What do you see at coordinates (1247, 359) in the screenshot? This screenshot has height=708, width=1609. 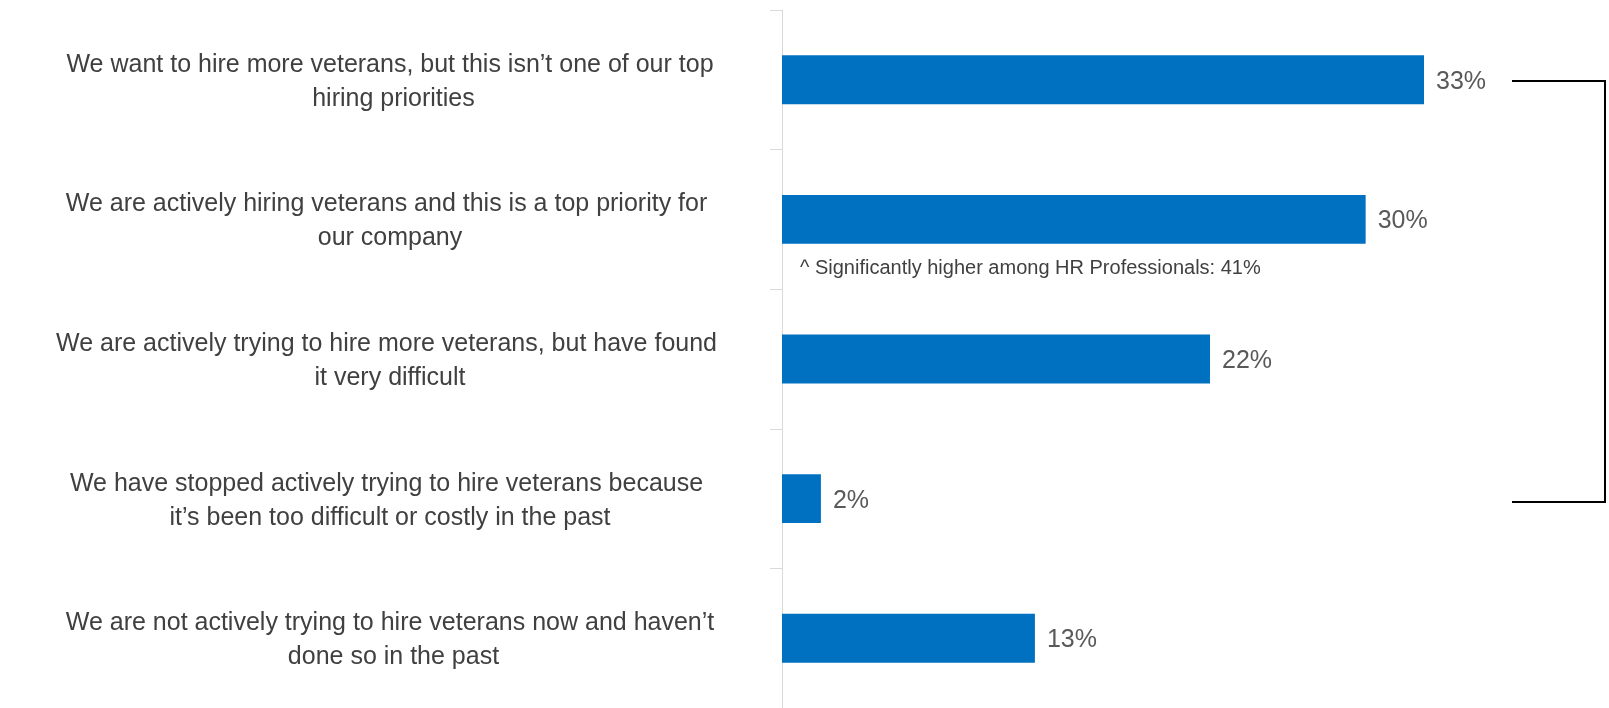 I see `data-label: 22%` at bounding box center [1247, 359].